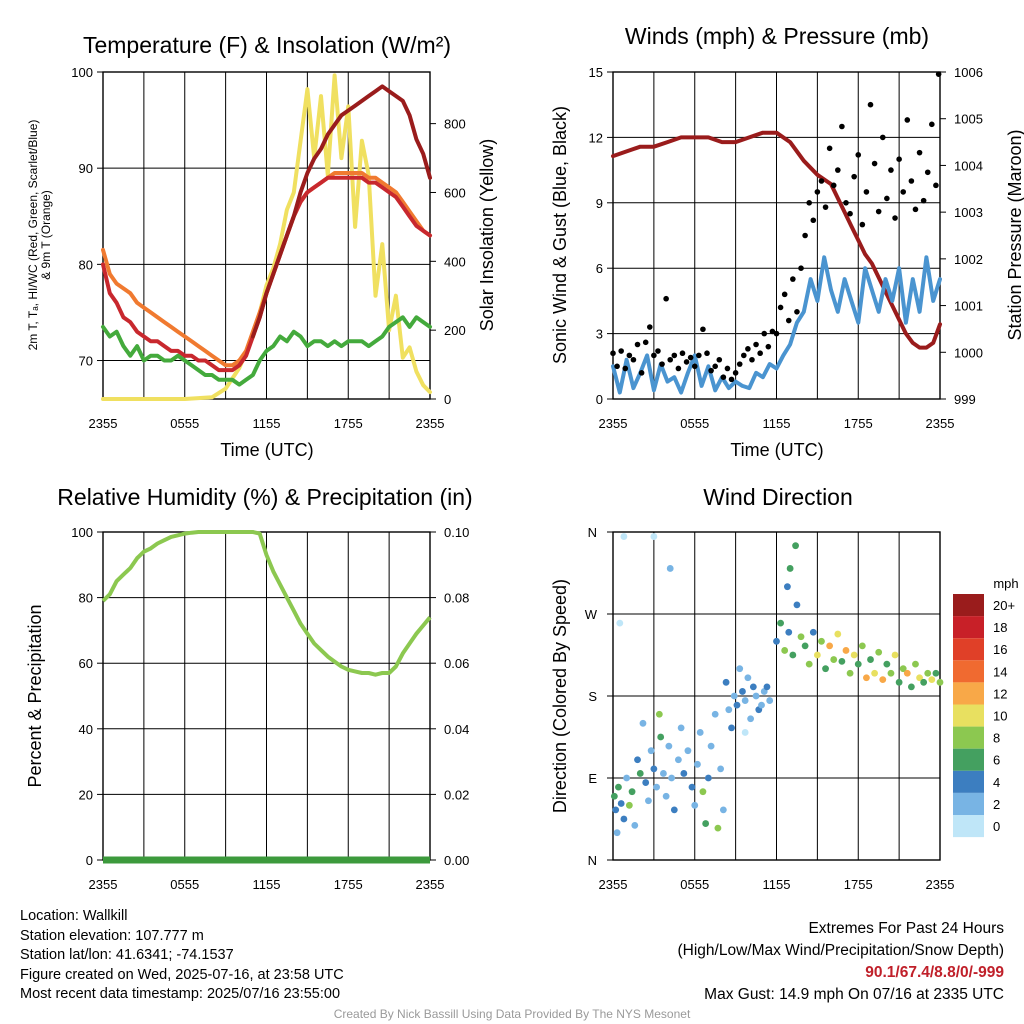 The image size is (1024, 1024). Describe the element at coordinates (266, 450) in the screenshot. I see `temp-x-axis-label: Time (UTC)` at that location.